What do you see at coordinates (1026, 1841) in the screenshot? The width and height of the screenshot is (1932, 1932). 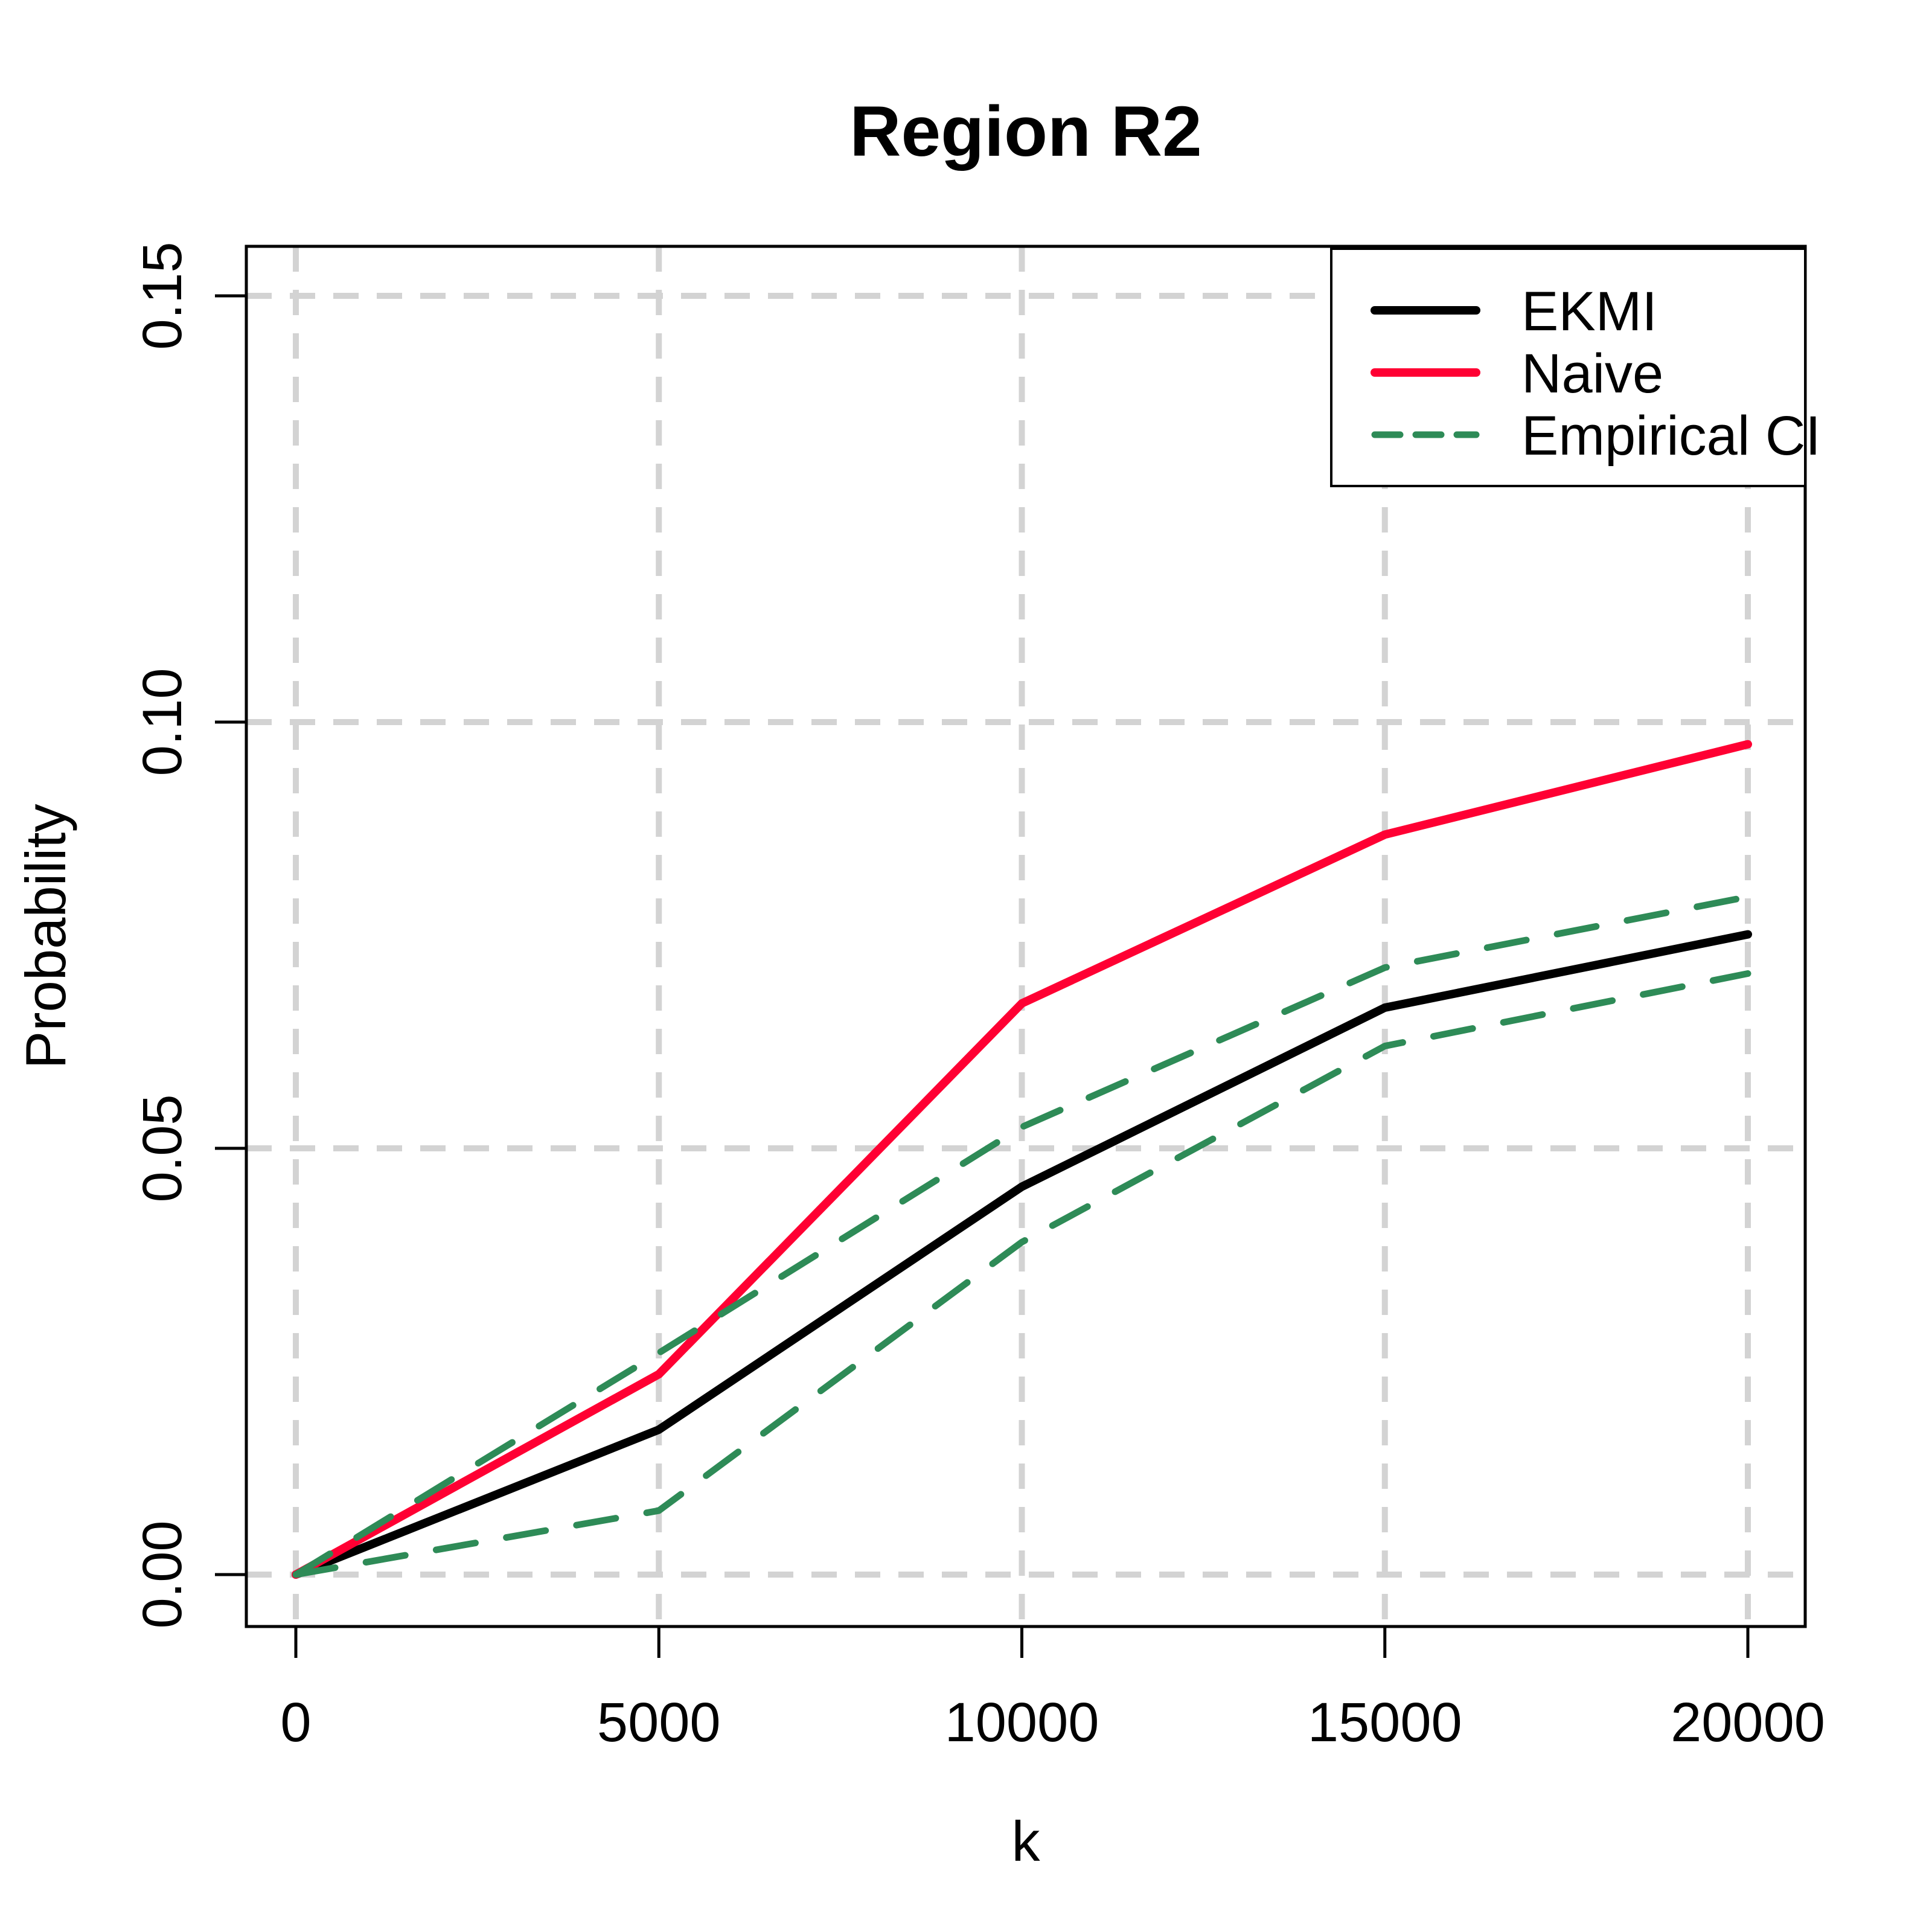 I see `x-axis-label: k` at bounding box center [1026, 1841].